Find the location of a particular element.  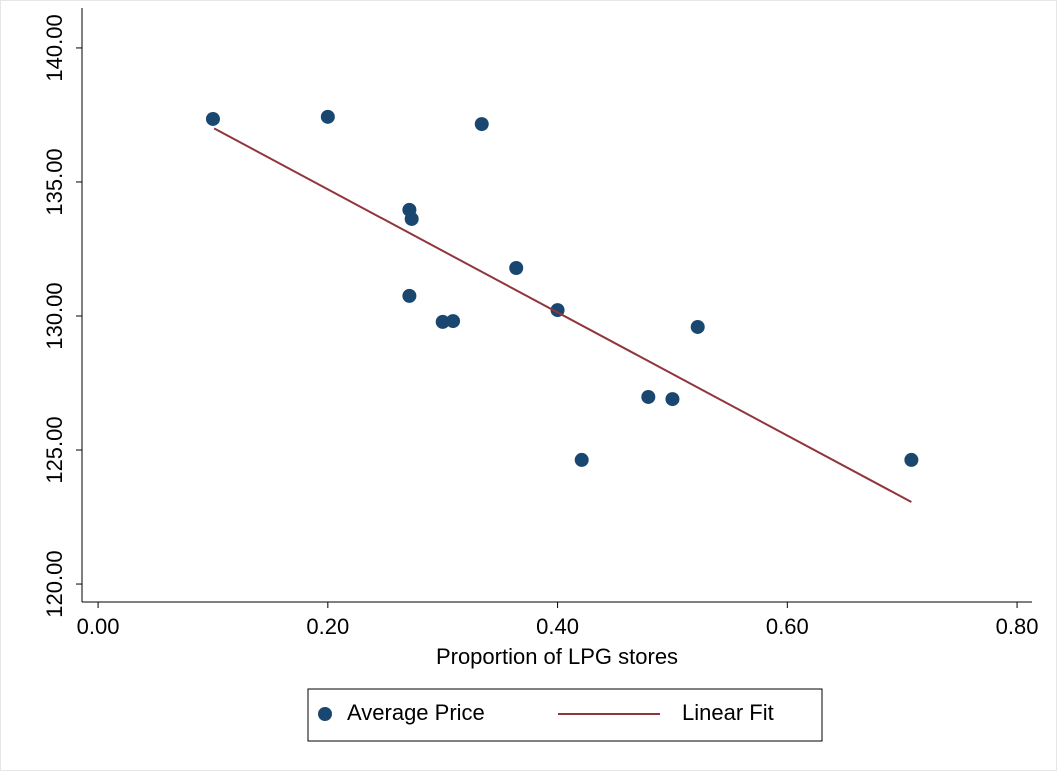

y-tick-label: 125.00 is located at coordinates (54, 449).